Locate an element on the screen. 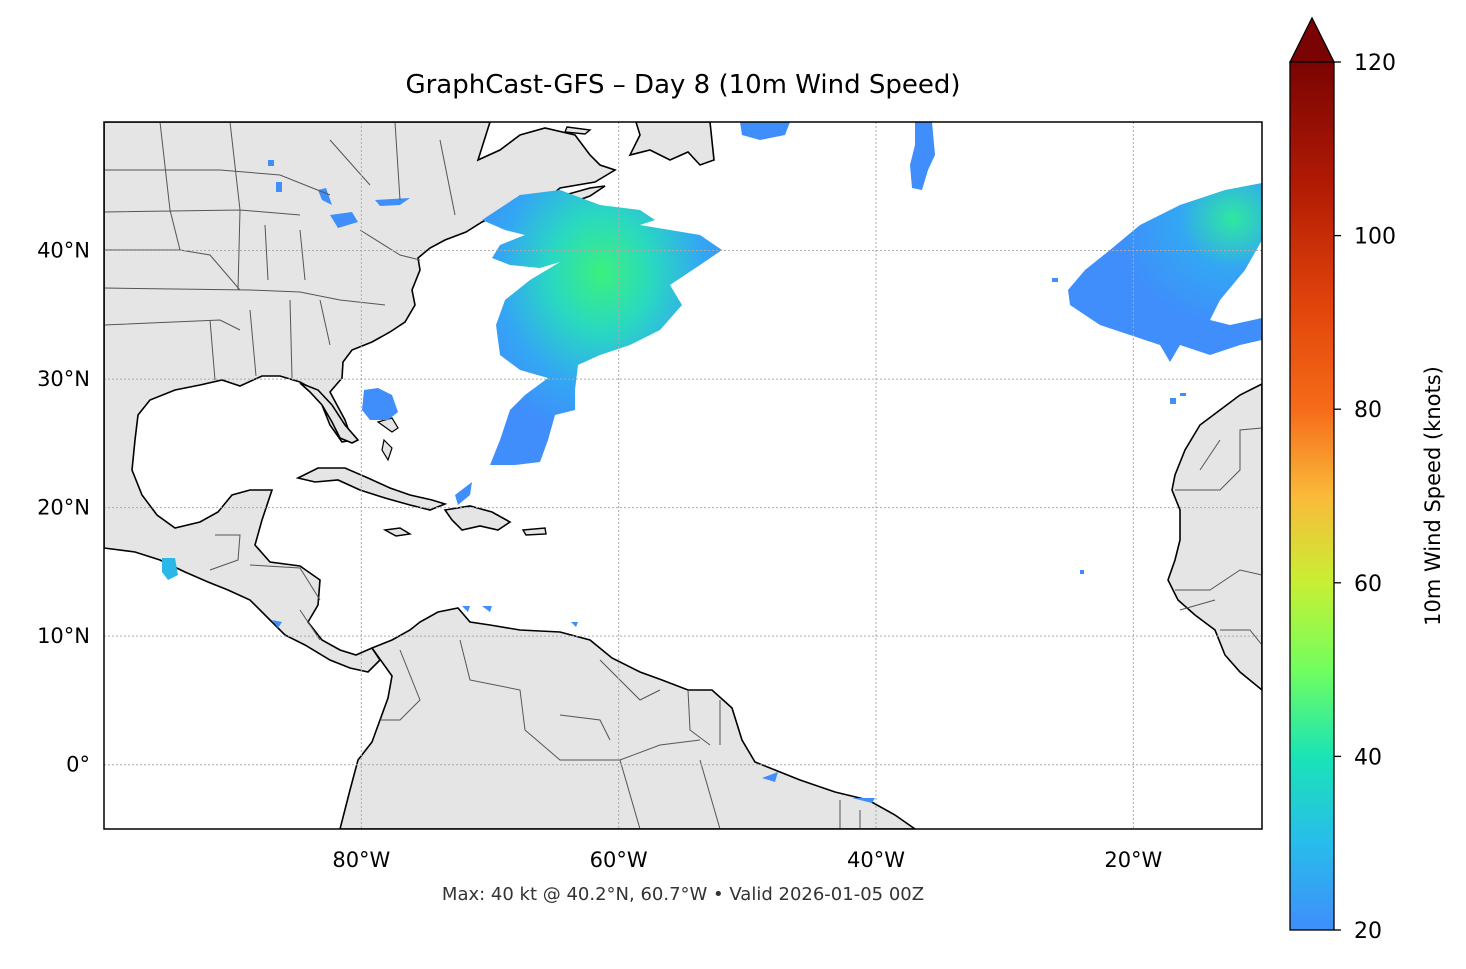  longitude-axis: 80°W 60°W 40°W 20°W is located at coordinates (747, 860).